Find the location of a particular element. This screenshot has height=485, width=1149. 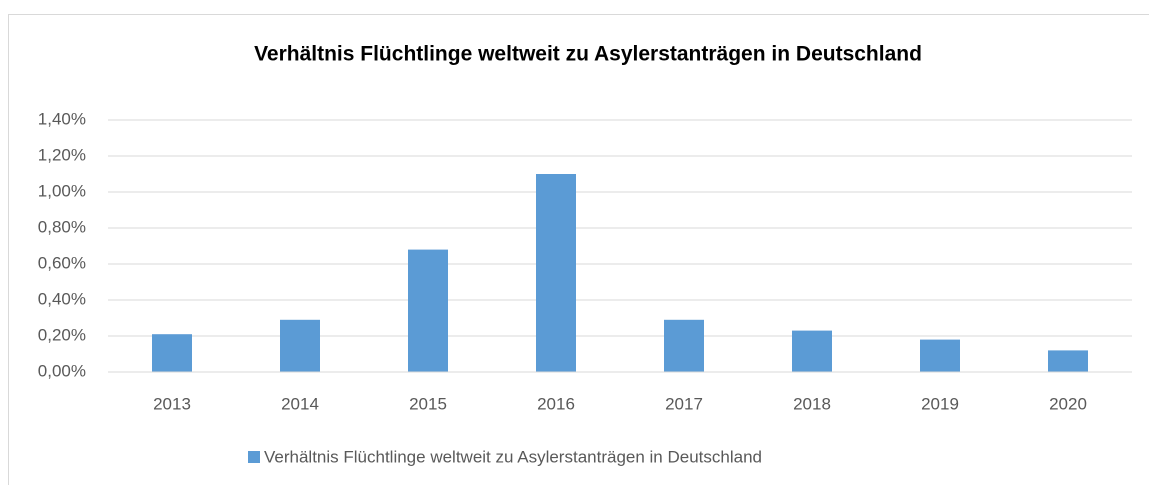

x-tick-label: 2015 is located at coordinates (428, 403).